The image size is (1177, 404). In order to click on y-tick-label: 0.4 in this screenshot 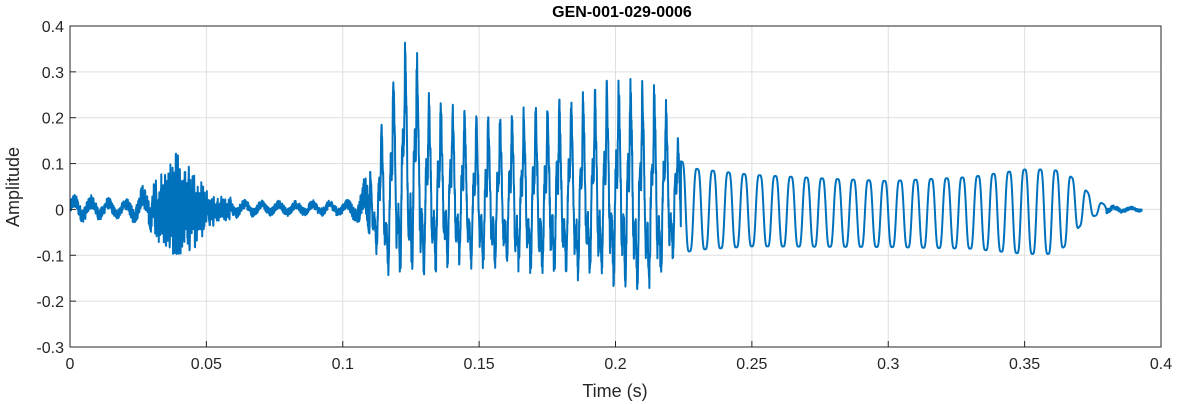, I will do `click(53, 27)`.